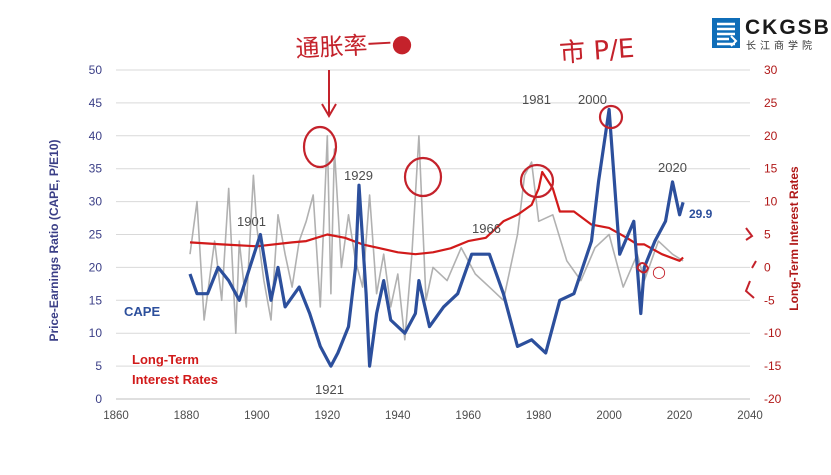  What do you see at coordinates (680, 416) in the screenshot?
I see `x-tick-label: 2020` at bounding box center [680, 416].